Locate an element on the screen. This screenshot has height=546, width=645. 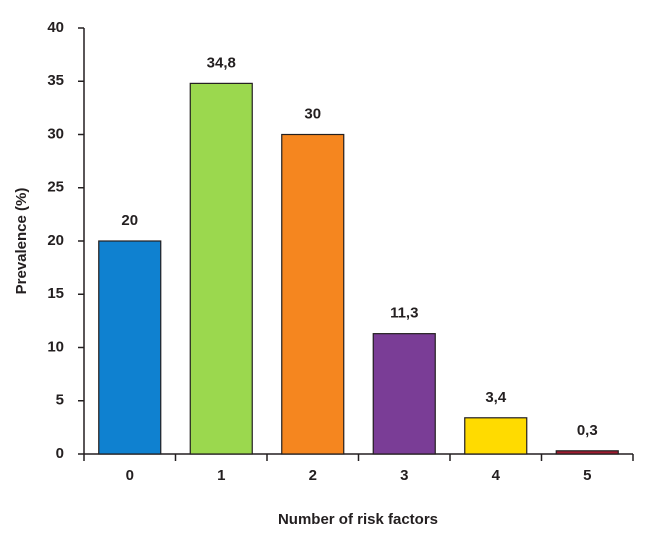
x-axis-title: Number of risk factors is located at coordinates (358, 519).